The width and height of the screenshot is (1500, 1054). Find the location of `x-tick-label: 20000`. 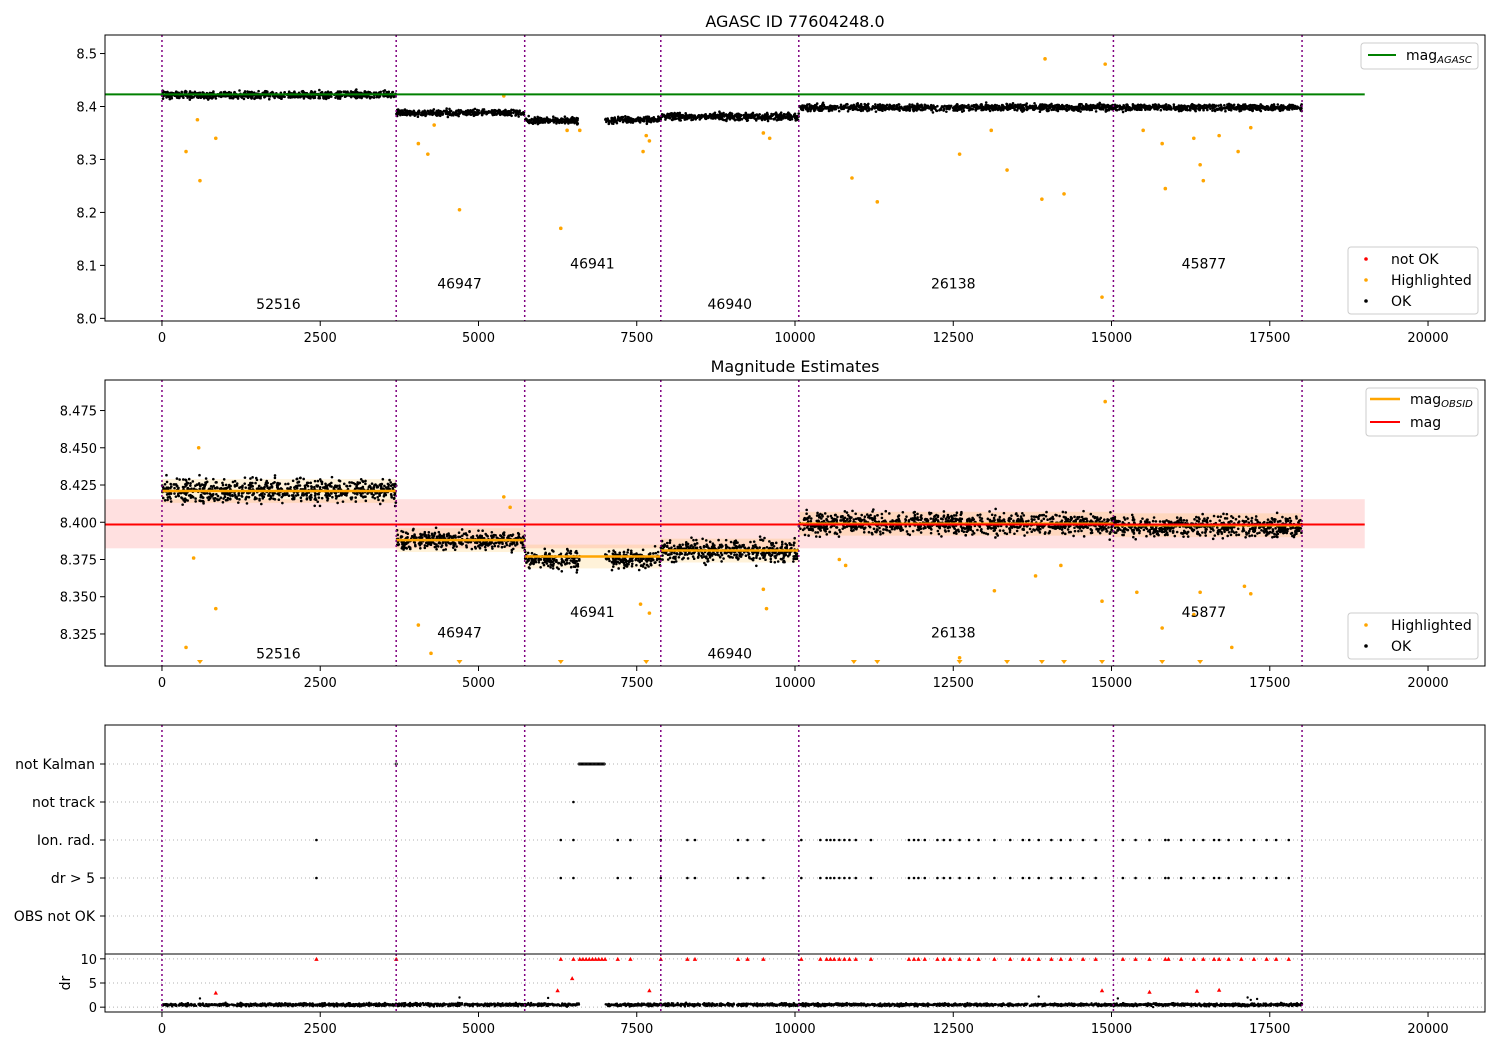

x-tick-label: 20000 is located at coordinates (1427, 338).